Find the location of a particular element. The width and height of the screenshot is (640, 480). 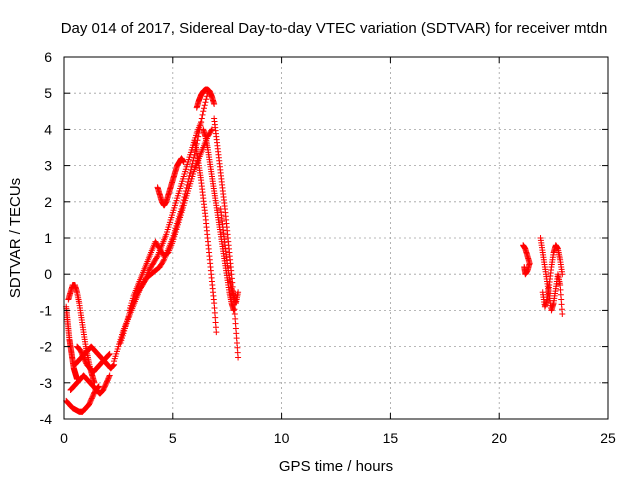

y-tick-label: 0 is located at coordinates (48, 274).